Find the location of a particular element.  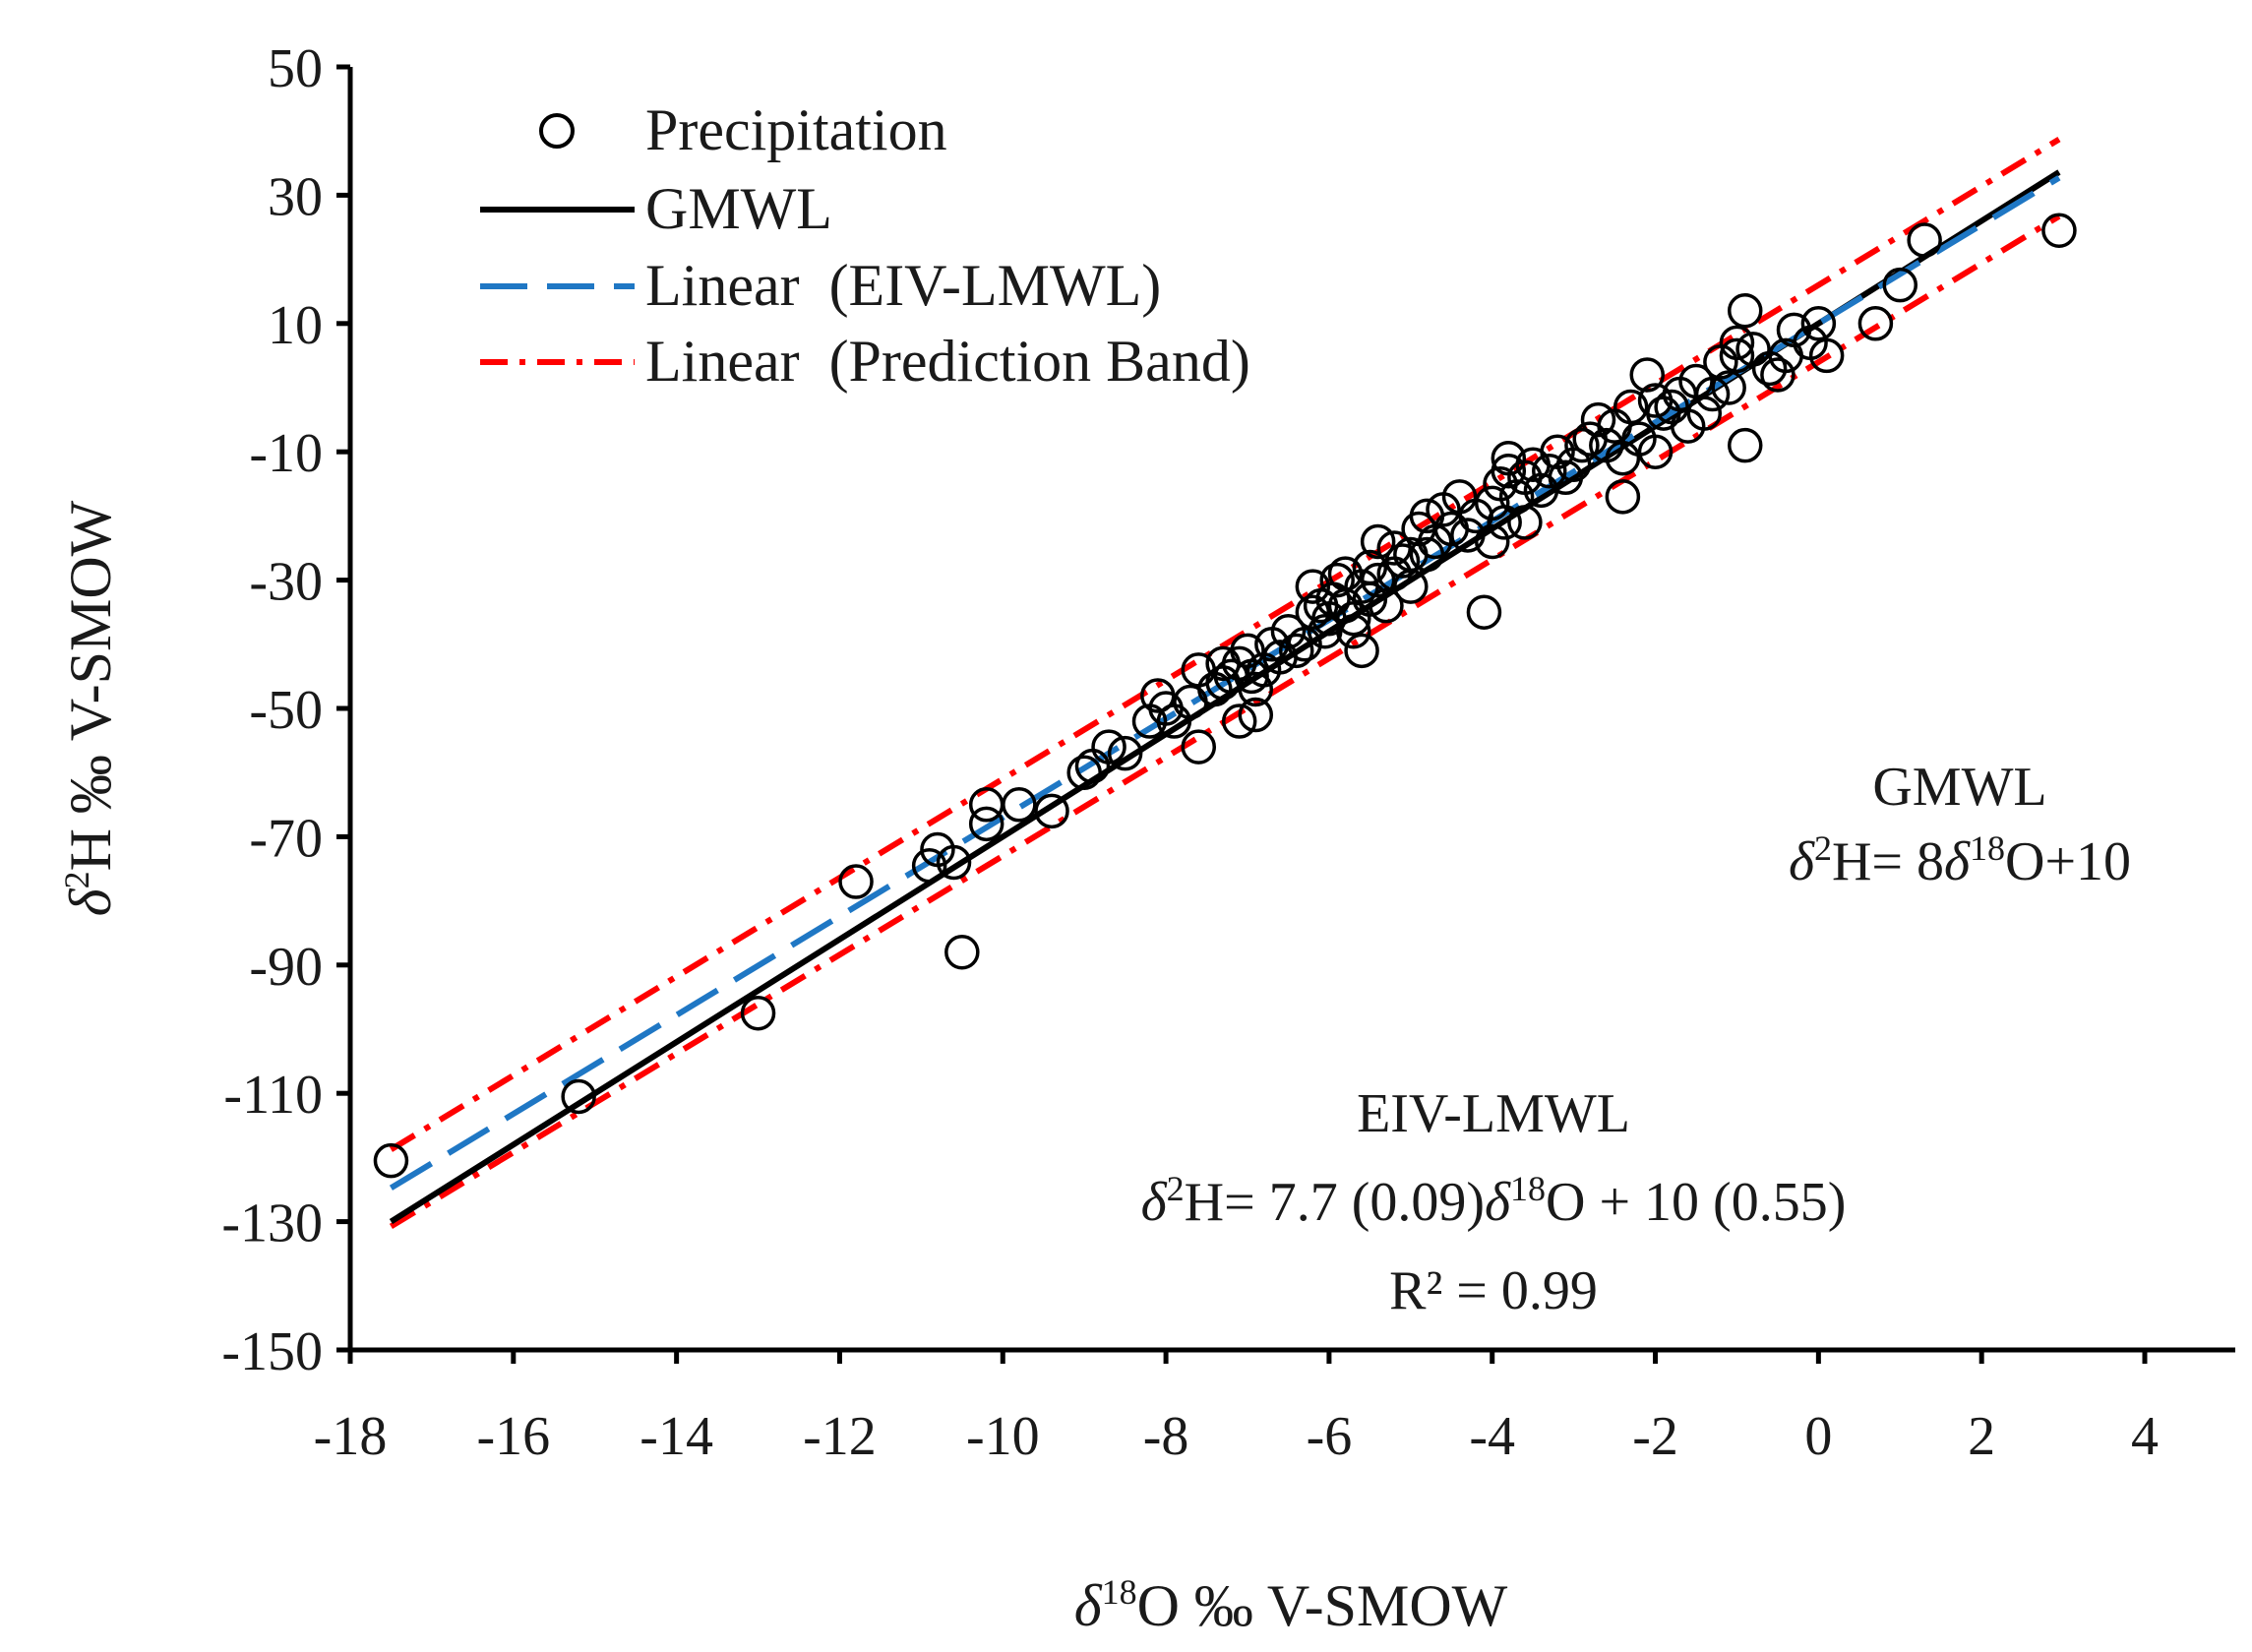

x-tick-label: -8 is located at coordinates (1166, 1436).